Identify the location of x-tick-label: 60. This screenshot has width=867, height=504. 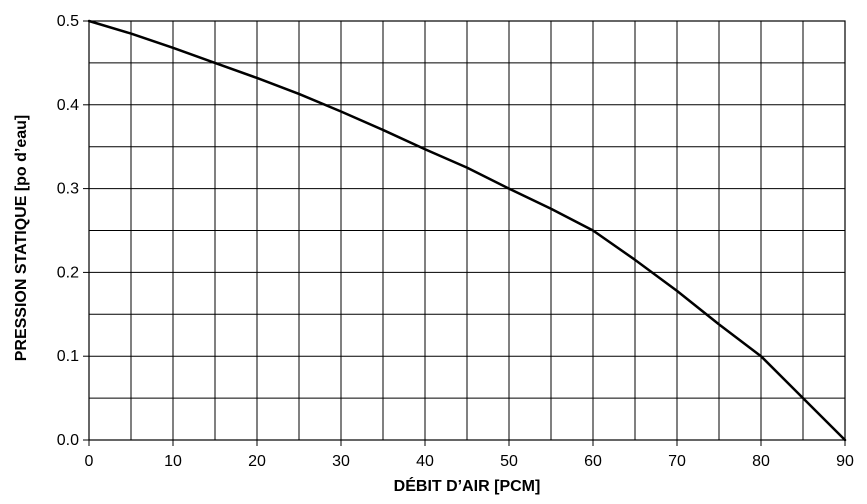
(593, 461).